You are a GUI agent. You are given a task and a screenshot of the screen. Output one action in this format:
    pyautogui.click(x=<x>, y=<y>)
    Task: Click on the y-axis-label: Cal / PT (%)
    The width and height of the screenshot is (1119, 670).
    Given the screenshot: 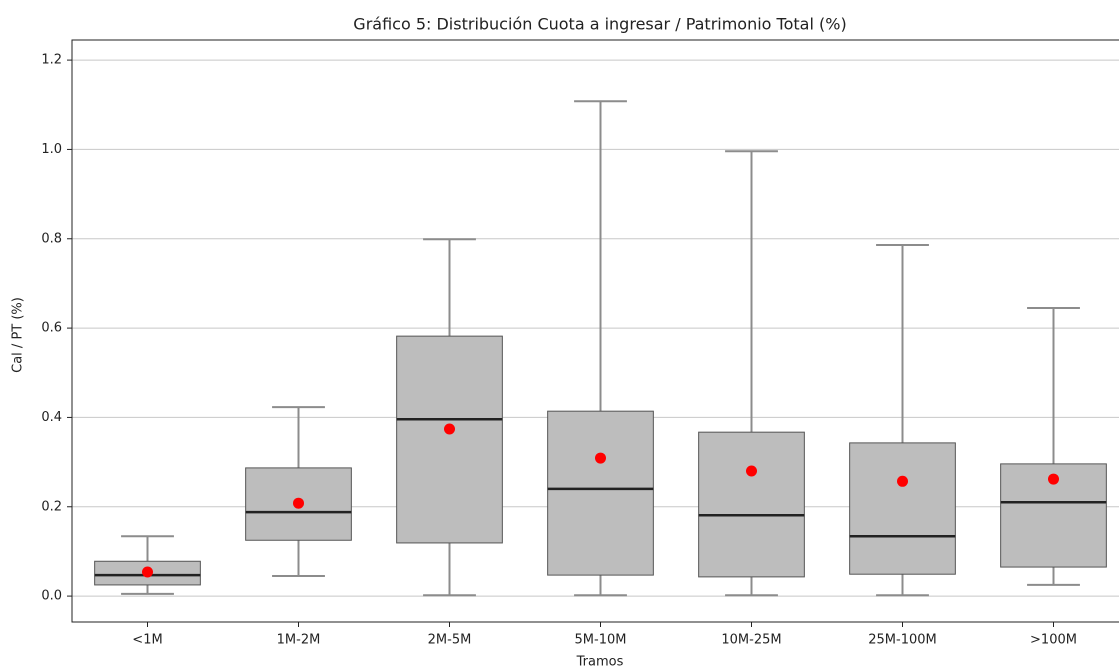 What is the action you would take?
    pyautogui.click(x=18, y=335)
    